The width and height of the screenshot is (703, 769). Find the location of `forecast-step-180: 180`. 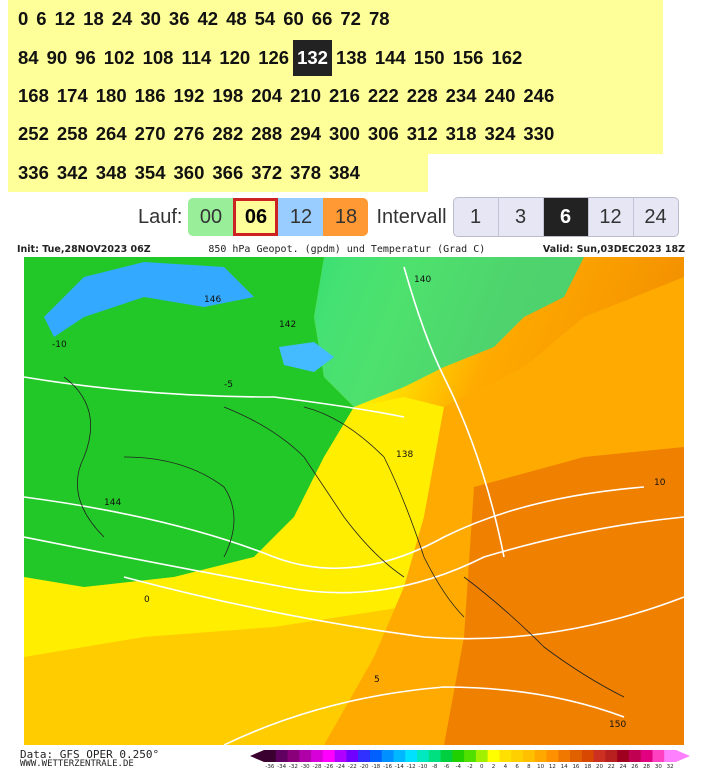

forecast-step-180: 180 is located at coordinates (111, 95).